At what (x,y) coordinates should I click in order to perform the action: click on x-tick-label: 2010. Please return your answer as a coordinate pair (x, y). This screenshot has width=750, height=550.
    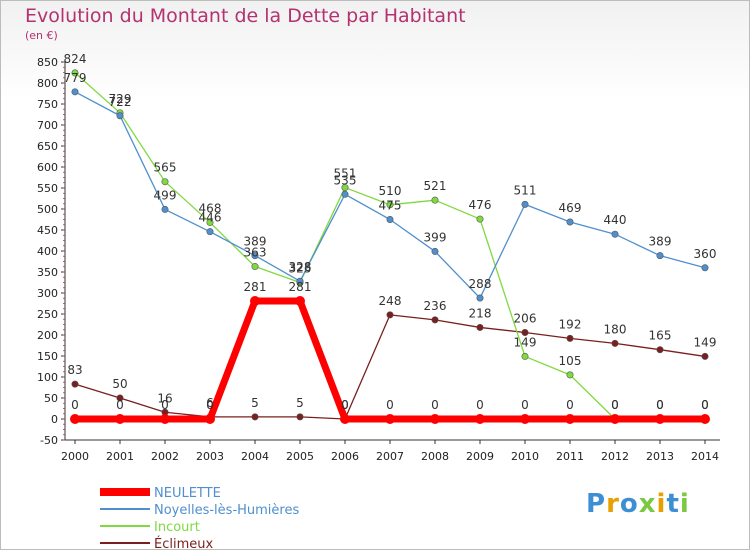
    Looking at the image, I should click on (525, 456).